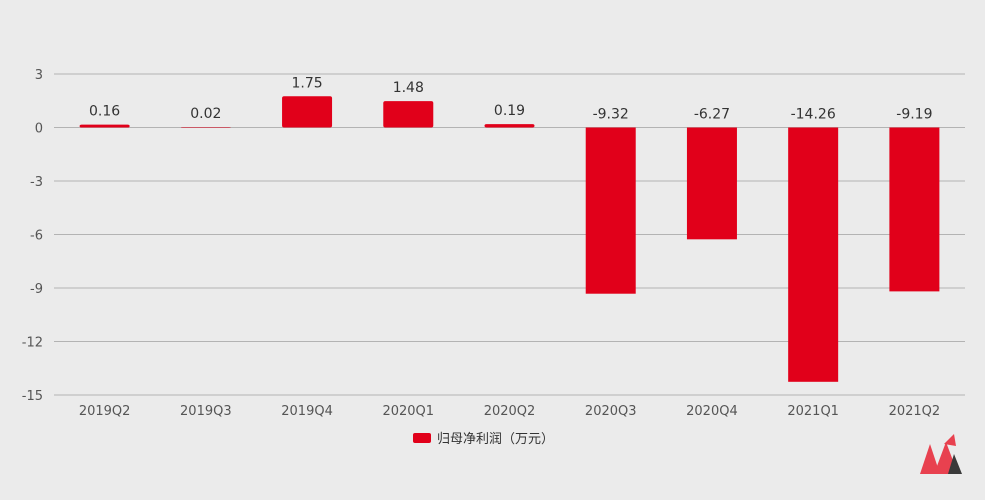 The image size is (985, 500). Describe the element at coordinates (712, 411) in the screenshot. I see `x-tick-label: 2020Q4` at that location.